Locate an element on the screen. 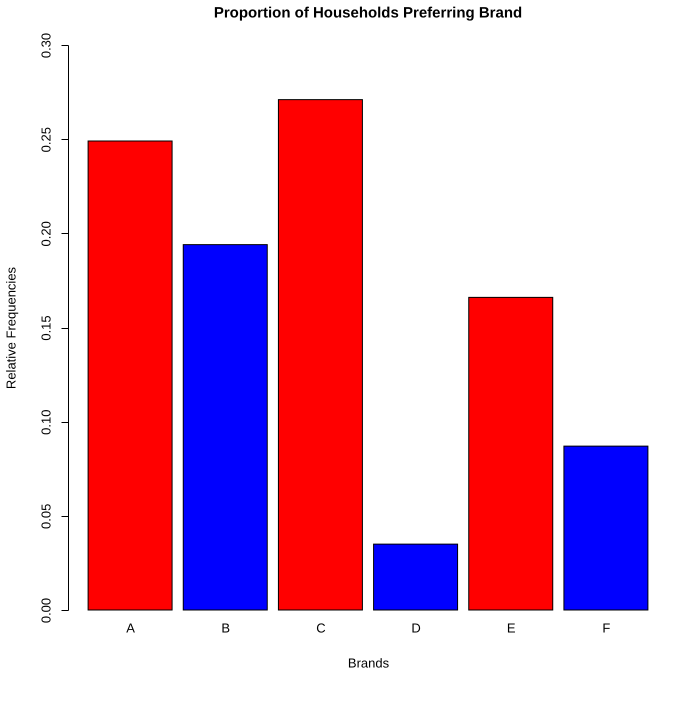 This screenshot has height=718, width=697. x-tick-label: F is located at coordinates (606, 628).